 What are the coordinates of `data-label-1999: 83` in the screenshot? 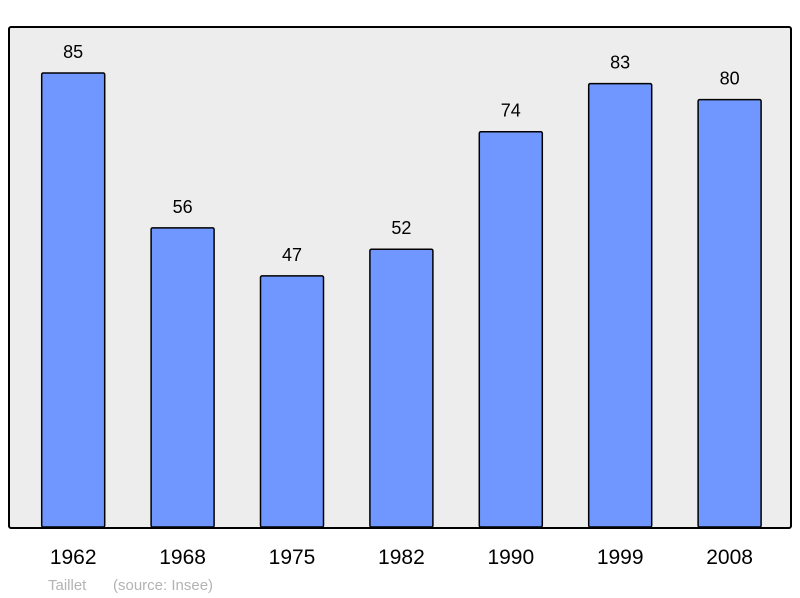 It's located at (620, 63).